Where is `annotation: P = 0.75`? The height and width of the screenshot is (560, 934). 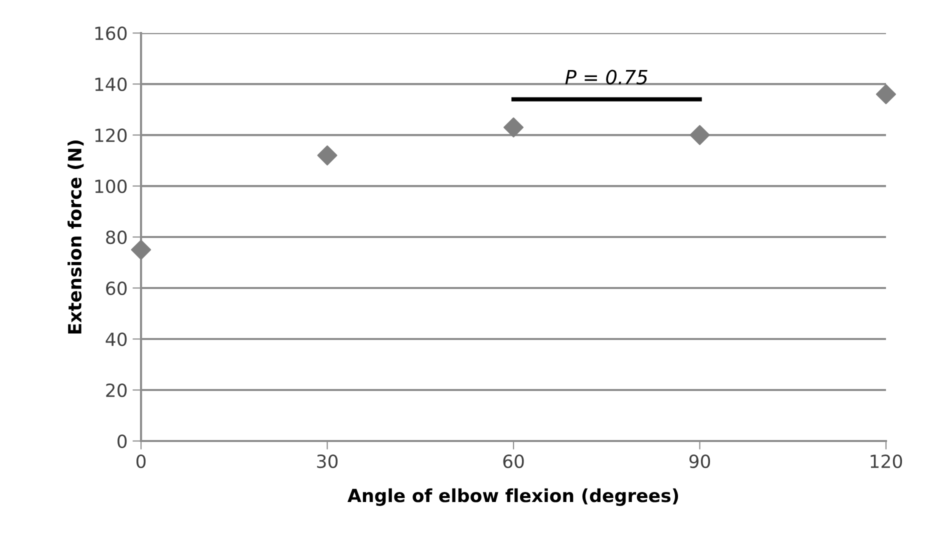 annotation: P = 0.75 is located at coordinates (606, 77).